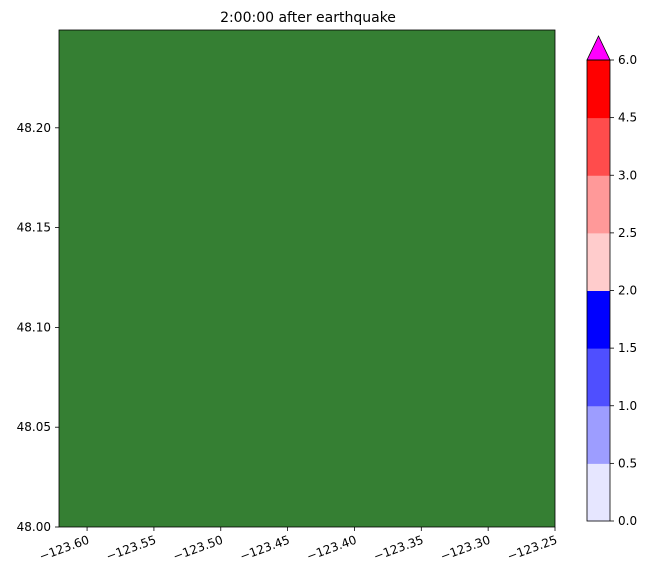 The width and height of the screenshot is (651, 581). I want to click on colorbar-tick-label: 1.0, so click(627, 406).